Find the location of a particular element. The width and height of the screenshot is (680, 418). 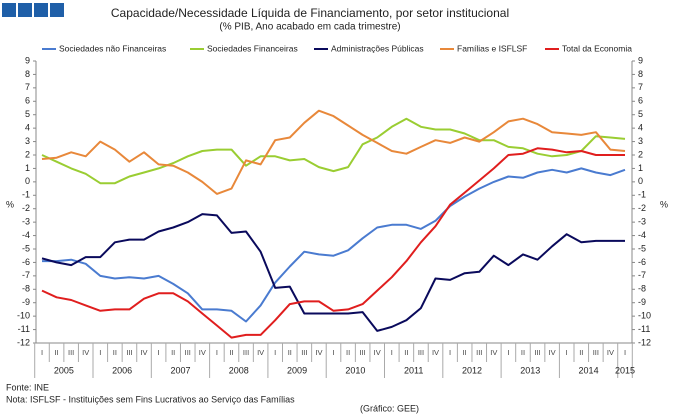

y-tick-label: -10 is located at coordinates (23, 316).